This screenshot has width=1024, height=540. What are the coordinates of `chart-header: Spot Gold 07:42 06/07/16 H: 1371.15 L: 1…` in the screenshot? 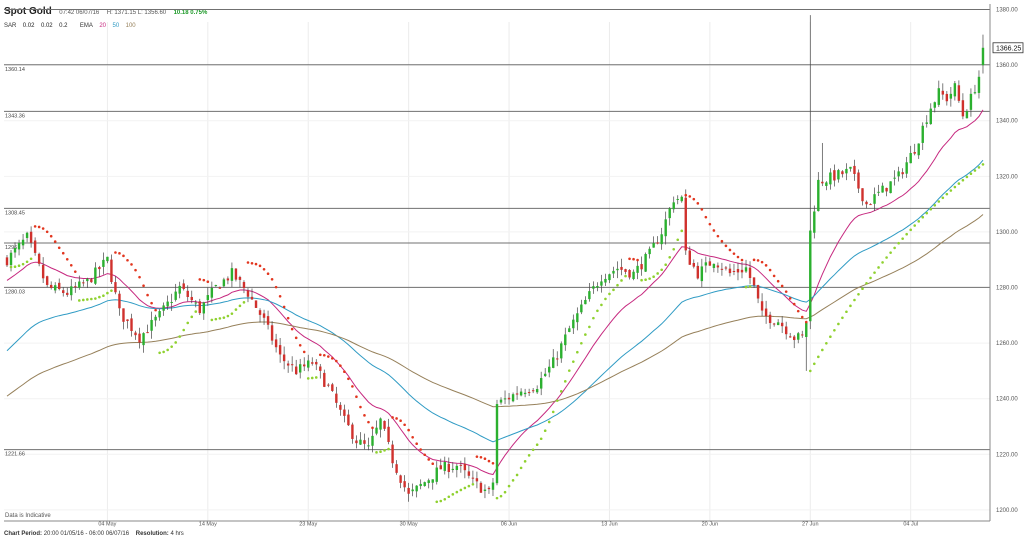 It's located at (512, 14).